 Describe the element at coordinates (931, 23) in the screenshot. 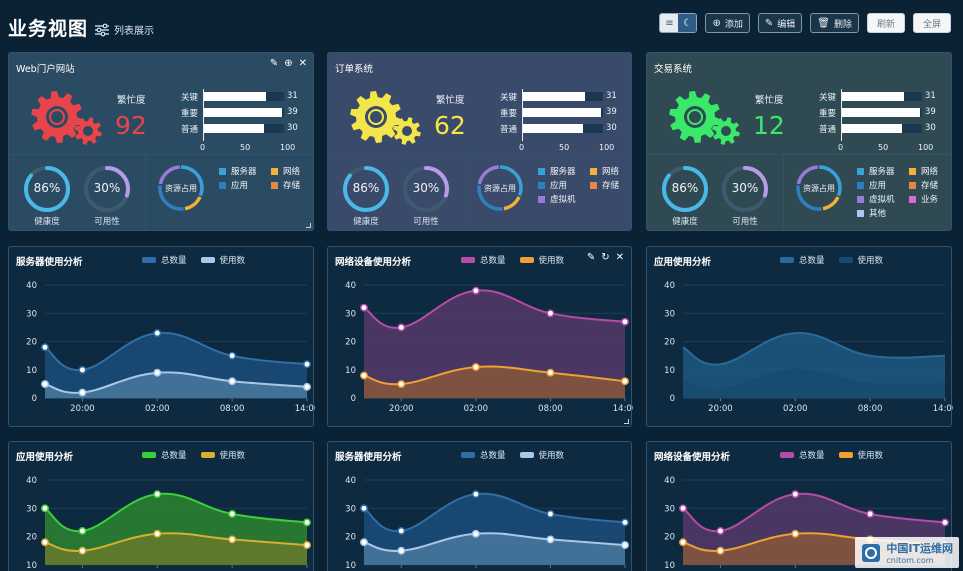

I see `fullscreen-button: 全屏` at that location.